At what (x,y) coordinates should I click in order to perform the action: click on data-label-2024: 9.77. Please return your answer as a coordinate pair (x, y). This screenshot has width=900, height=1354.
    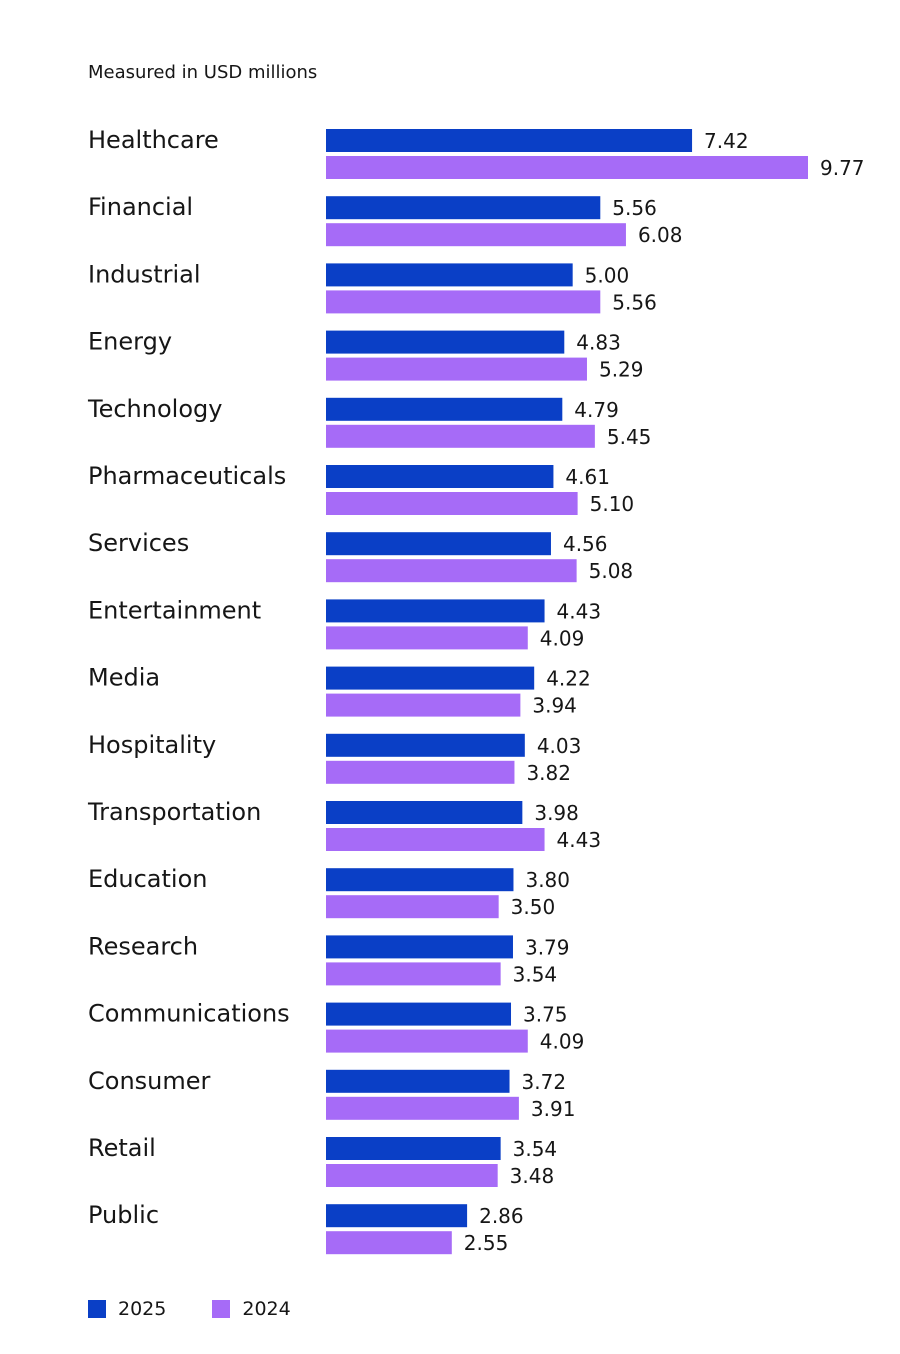
    Looking at the image, I should click on (842, 168).